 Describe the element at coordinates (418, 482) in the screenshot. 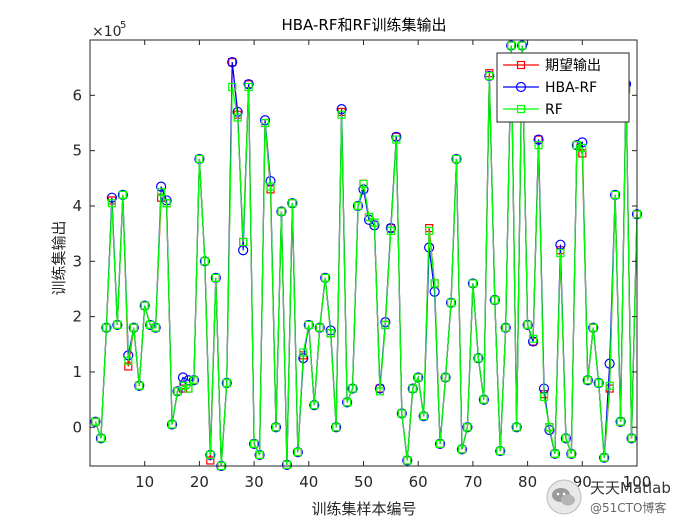

I see `x-tick-label: 60` at that location.